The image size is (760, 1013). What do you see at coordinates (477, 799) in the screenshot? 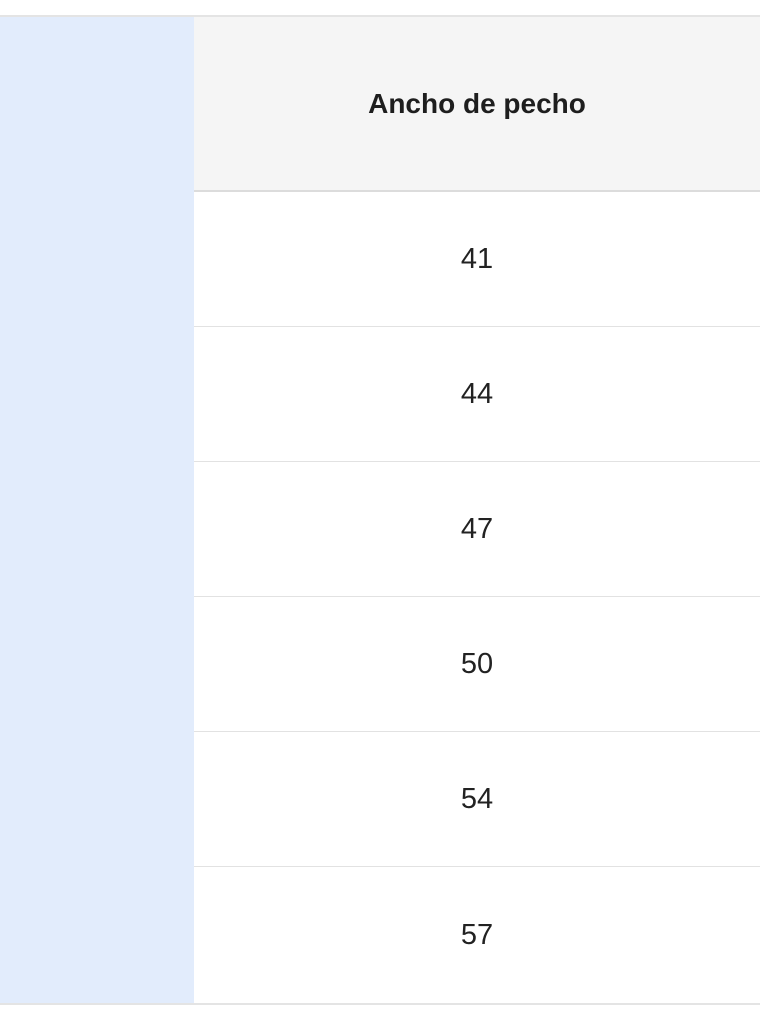
I see `table-cell: 54` at bounding box center [477, 799].